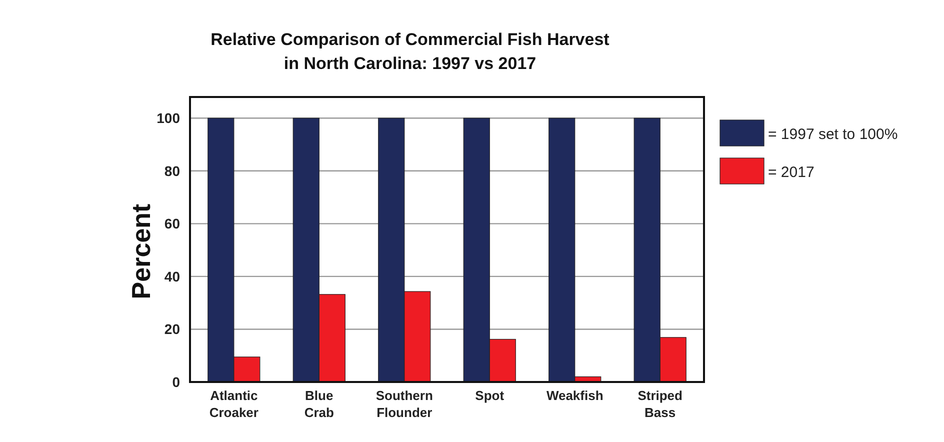 The height and width of the screenshot is (442, 944). I want to click on y-tick-label: 40, so click(172, 276).